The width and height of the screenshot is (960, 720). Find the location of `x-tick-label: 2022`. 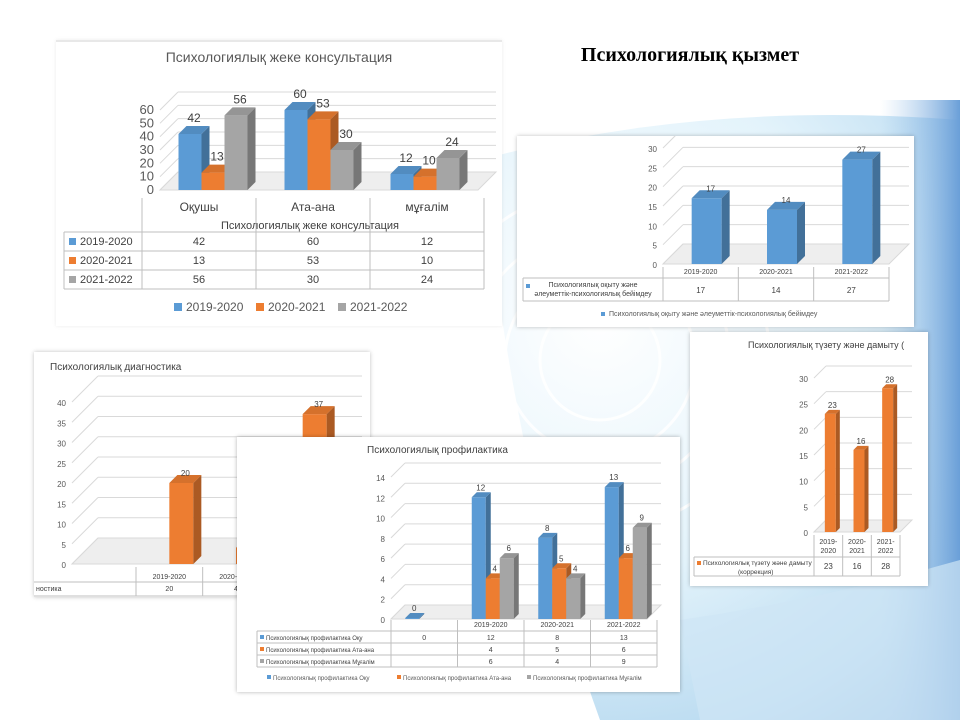

x-tick-label: 2022 is located at coordinates (886, 551).